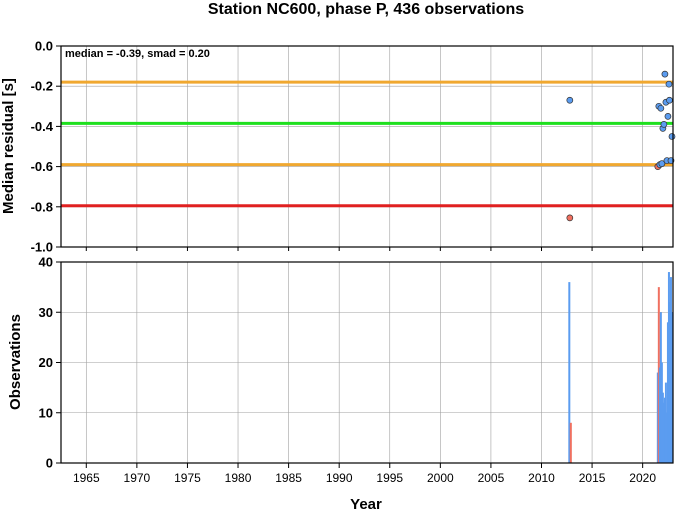  I want to click on top-ytick-label: -1.0, so click(42, 247).